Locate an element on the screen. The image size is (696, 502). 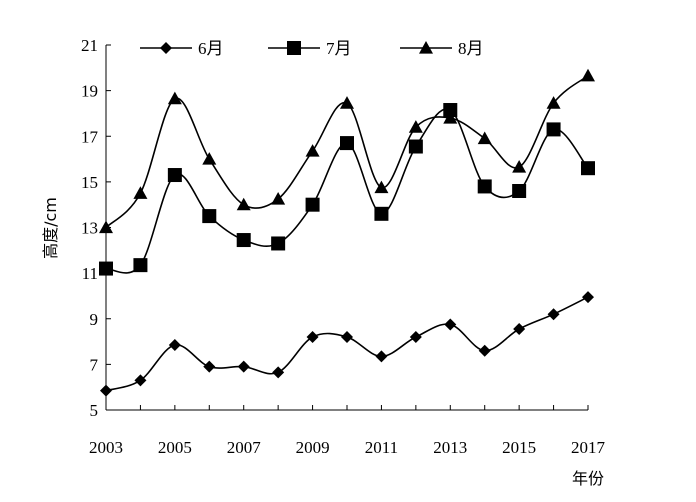
legend-item-2: 7月 is located at coordinates (310, 48).